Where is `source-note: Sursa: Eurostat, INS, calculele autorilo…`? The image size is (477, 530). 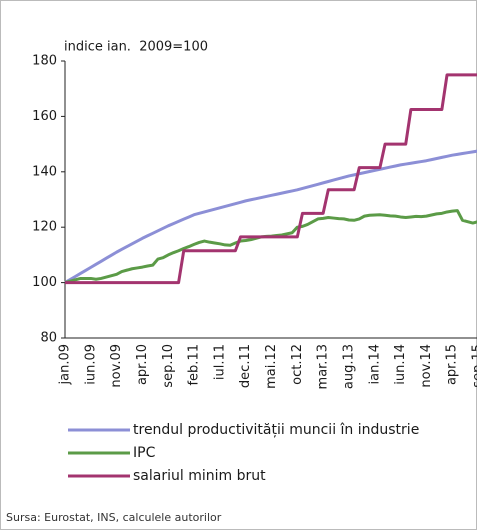 source-note: Sursa: Eurostat, INS, calculele autorilo… is located at coordinates (114, 517).